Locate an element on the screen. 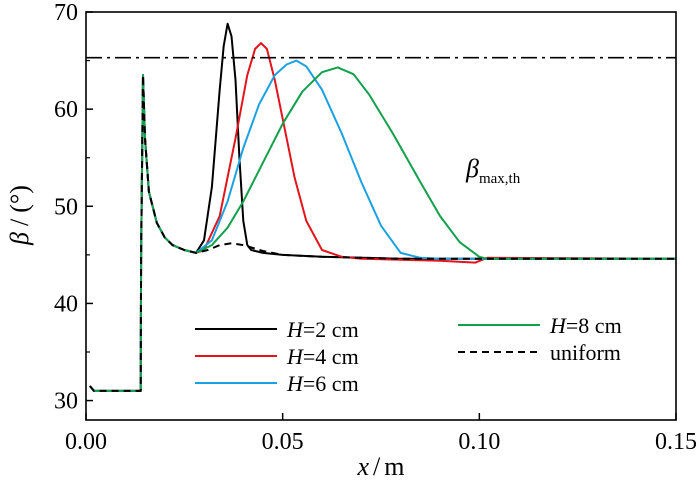 This screenshot has height=480, width=700. legend-label-4: H=8 cm is located at coordinates (585, 325).